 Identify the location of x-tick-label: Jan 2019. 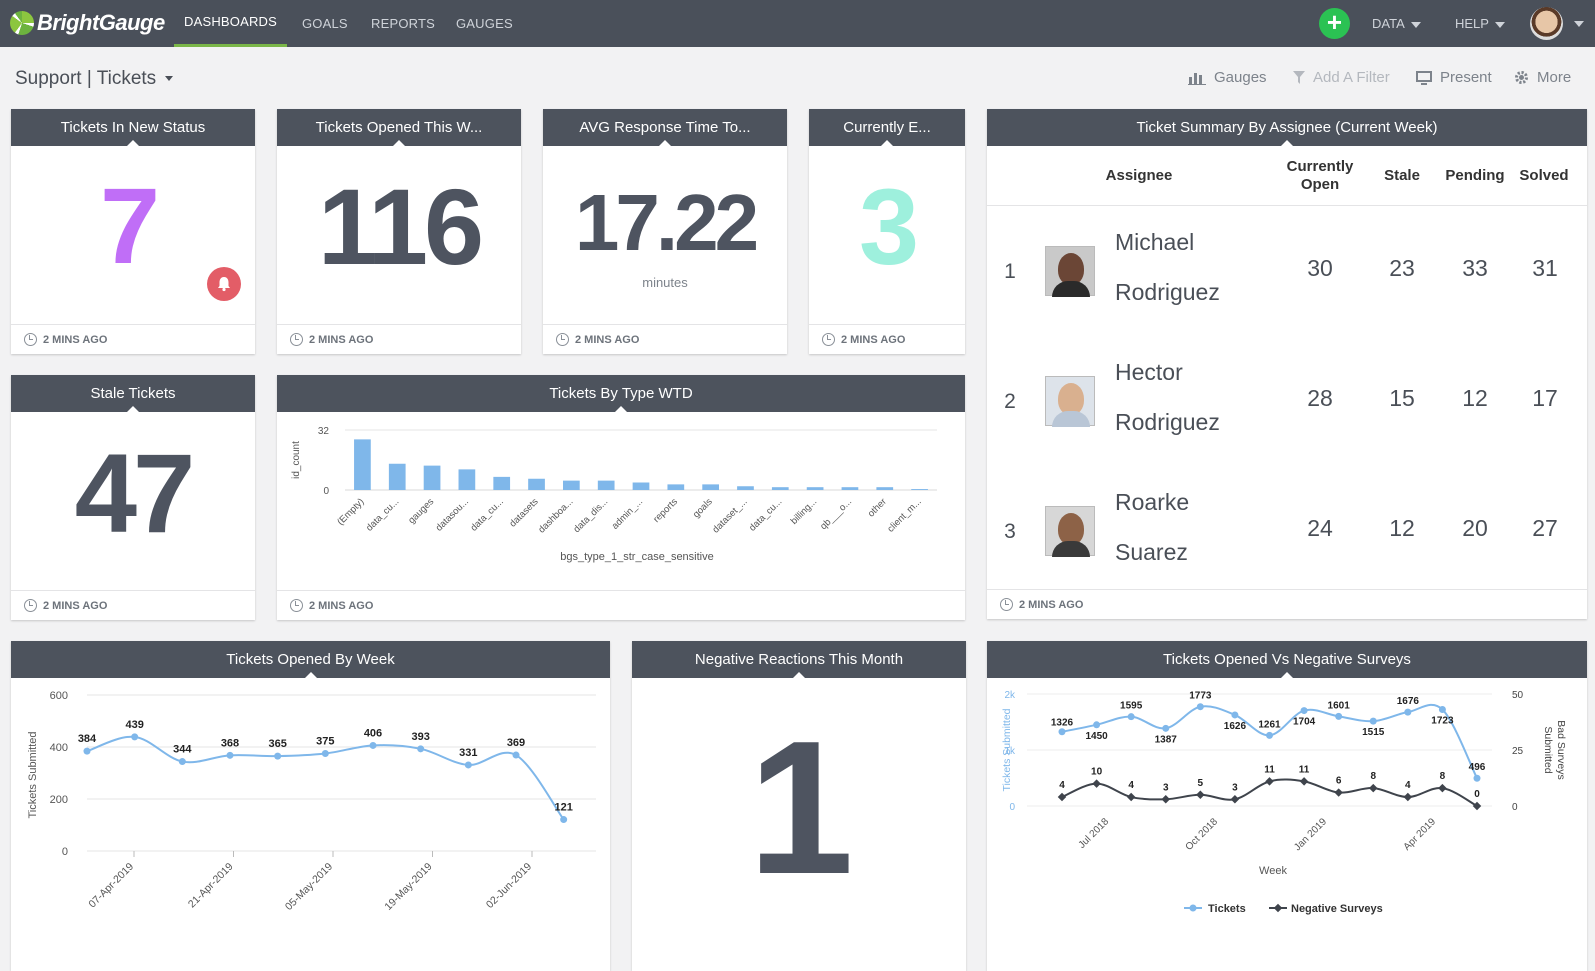
(1310, 834).